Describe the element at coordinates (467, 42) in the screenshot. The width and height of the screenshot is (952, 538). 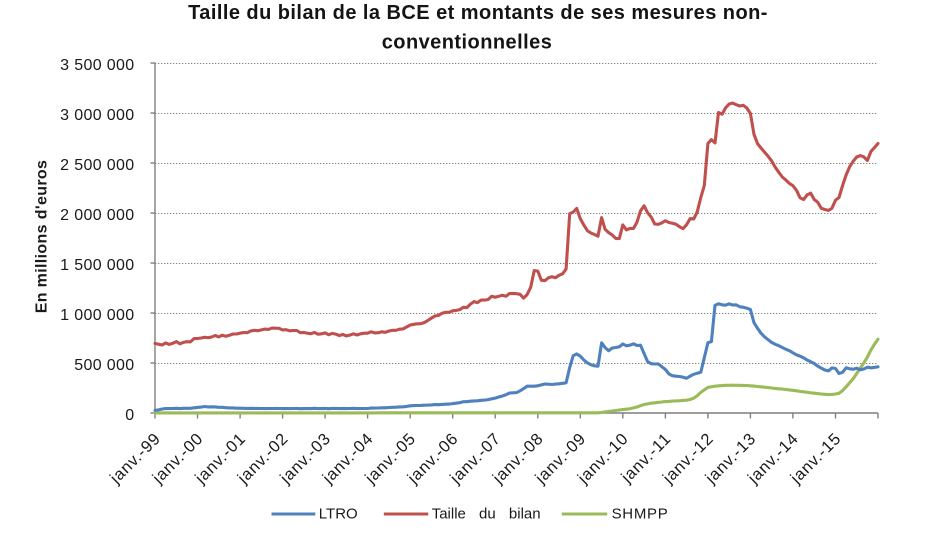
I see `svg-text: conventionnelles` at that location.